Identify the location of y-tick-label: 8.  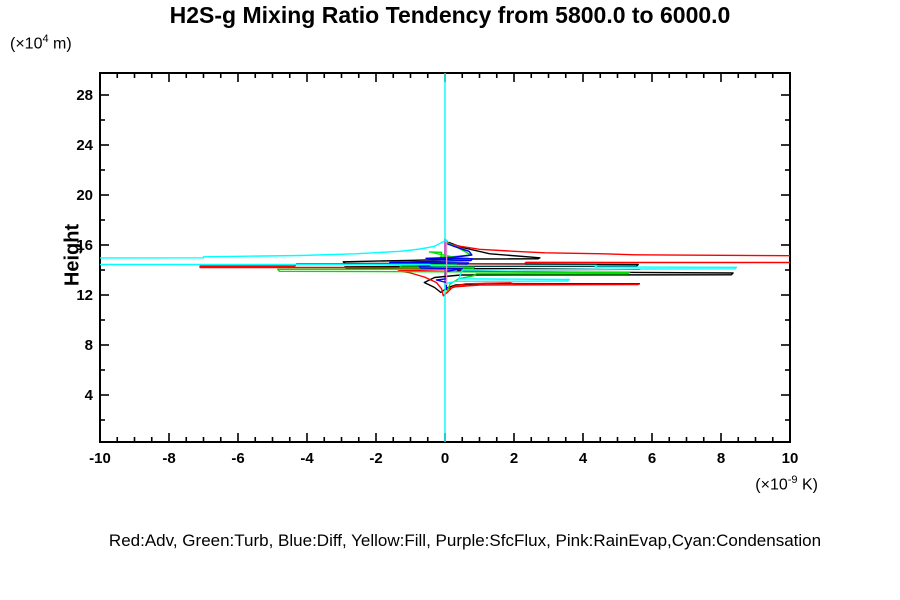
(89, 345).